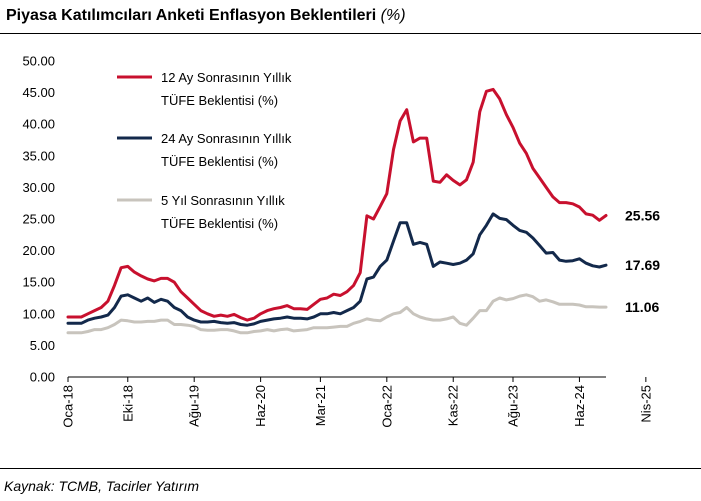 The image size is (701, 501). Describe the element at coordinates (386, 406) in the screenshot. I see `x-tick-label: Oca-22` at that location.